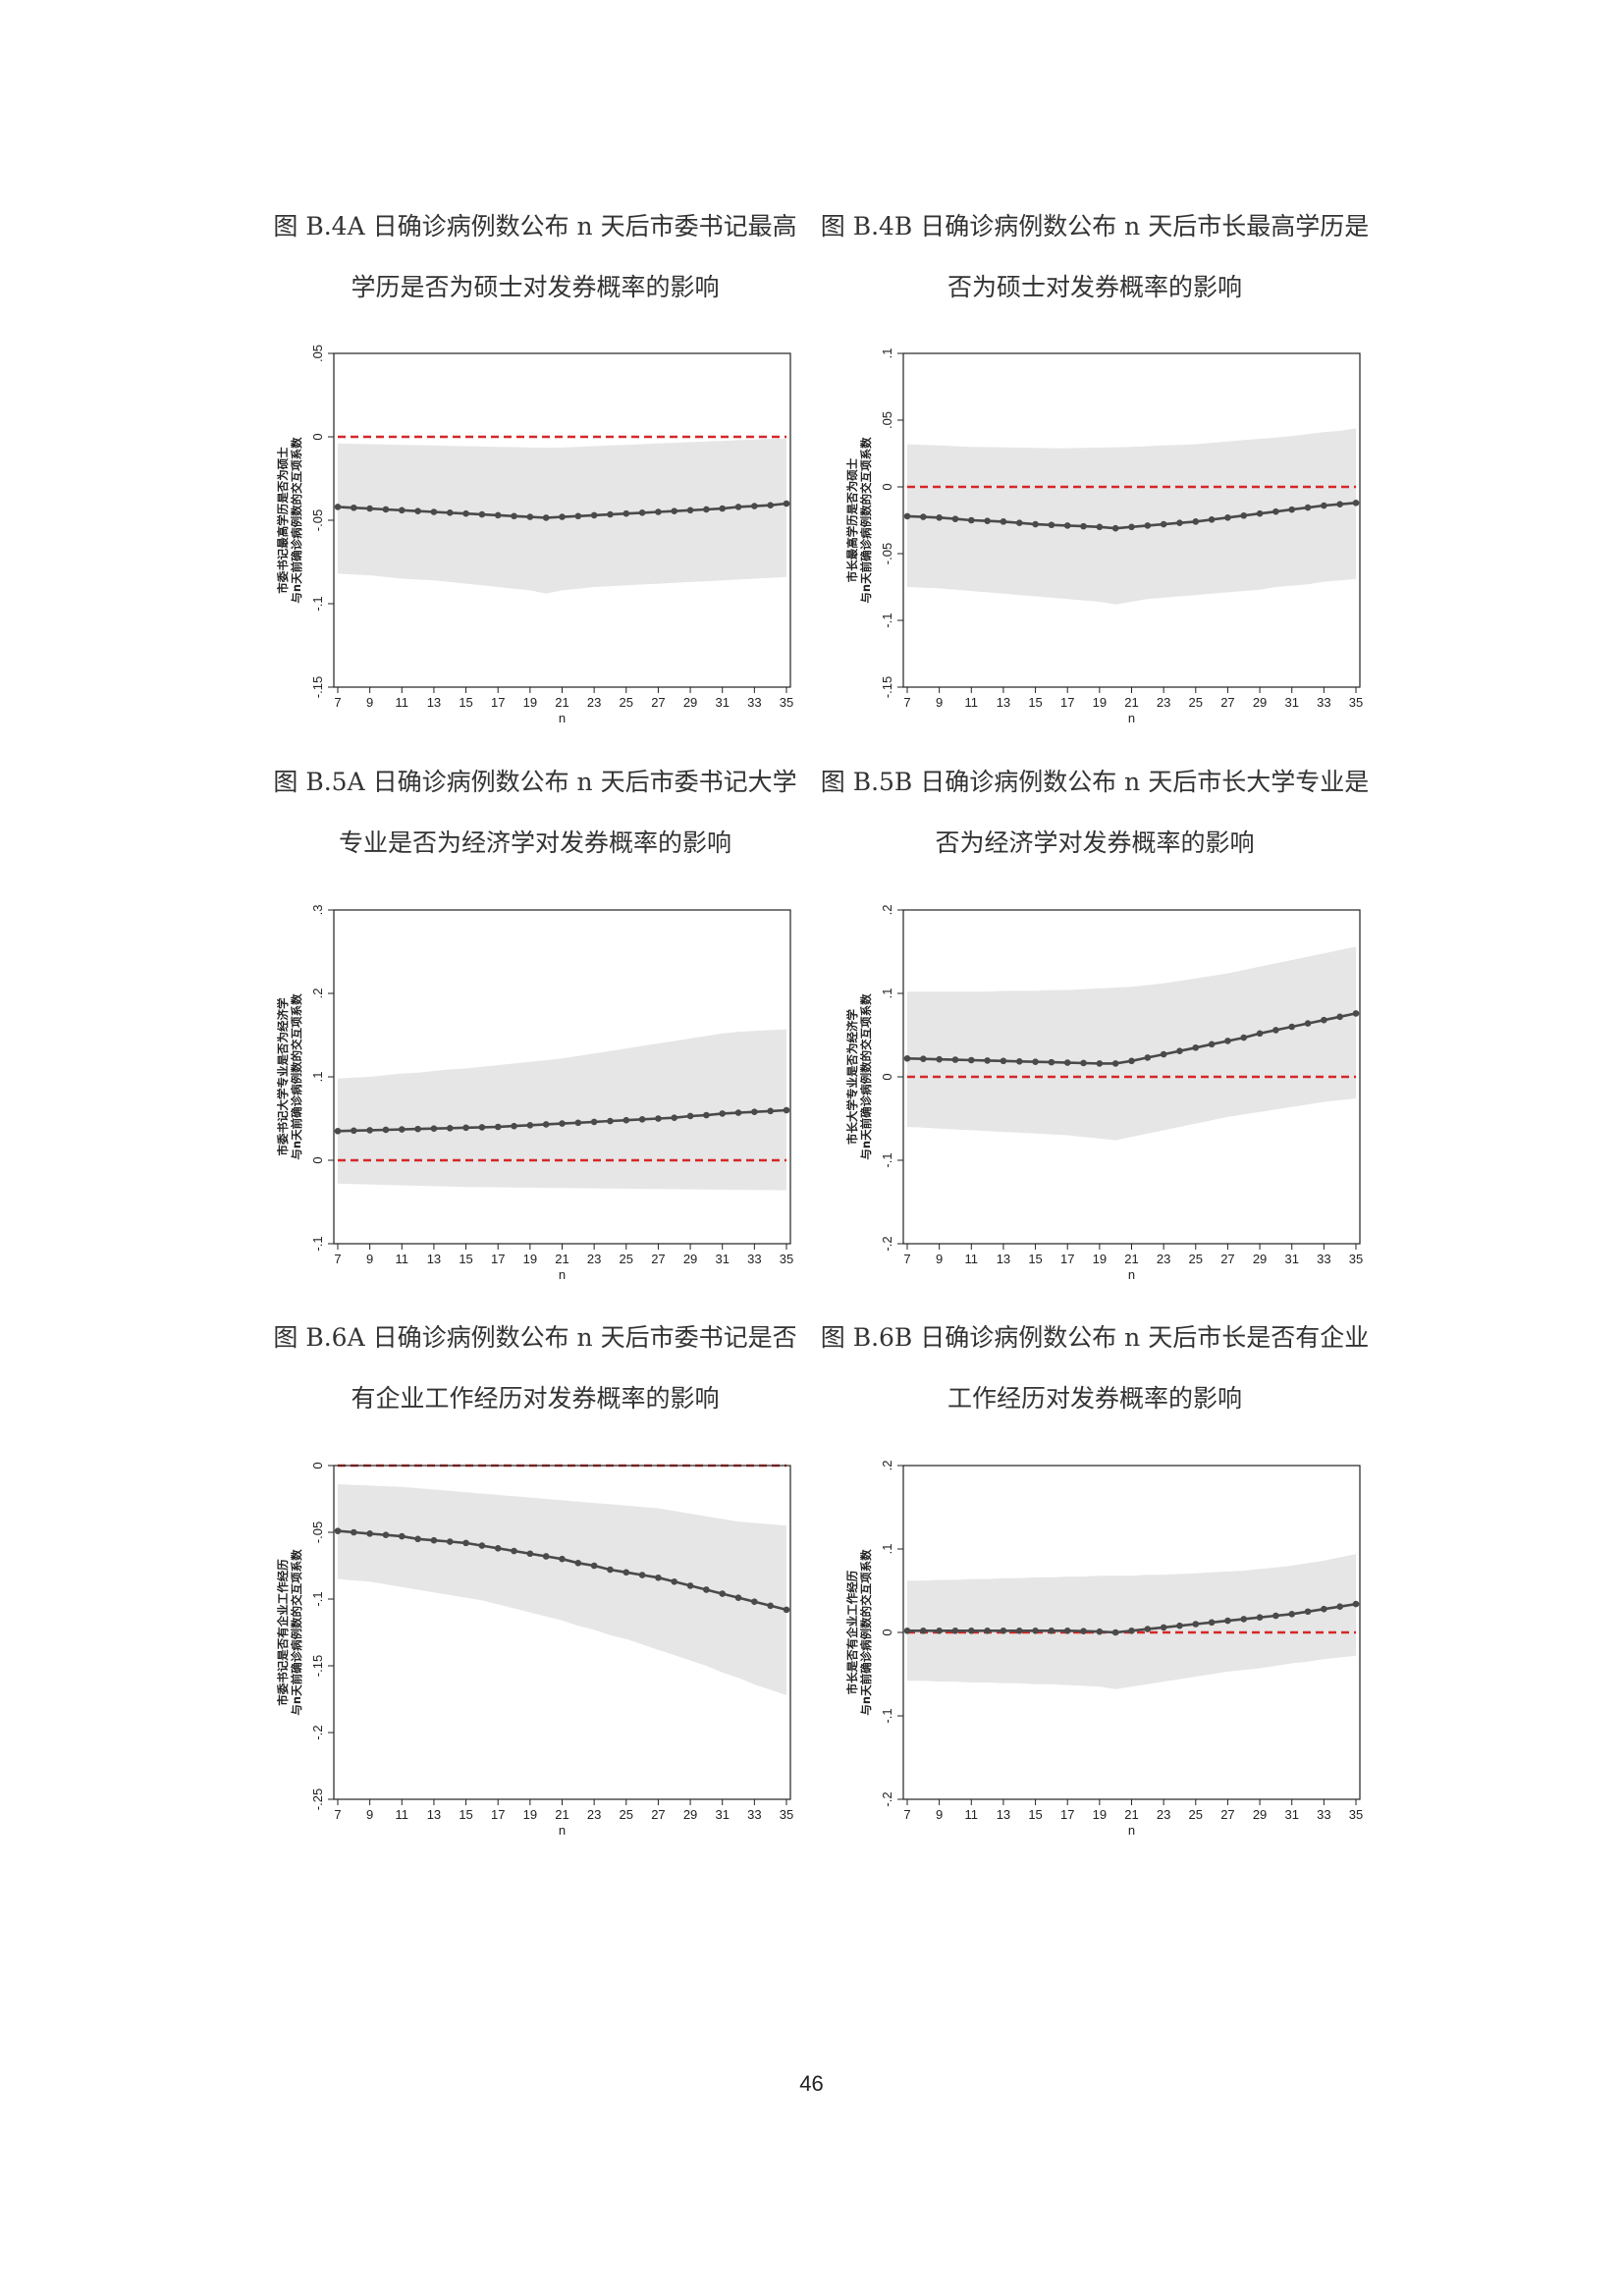  What do you see at coordinates (852, 1077) in the screenshot?
I see `y-axis-label-line-1: 市长大学专业是否为经济学` at bounding box center [852, 1077].